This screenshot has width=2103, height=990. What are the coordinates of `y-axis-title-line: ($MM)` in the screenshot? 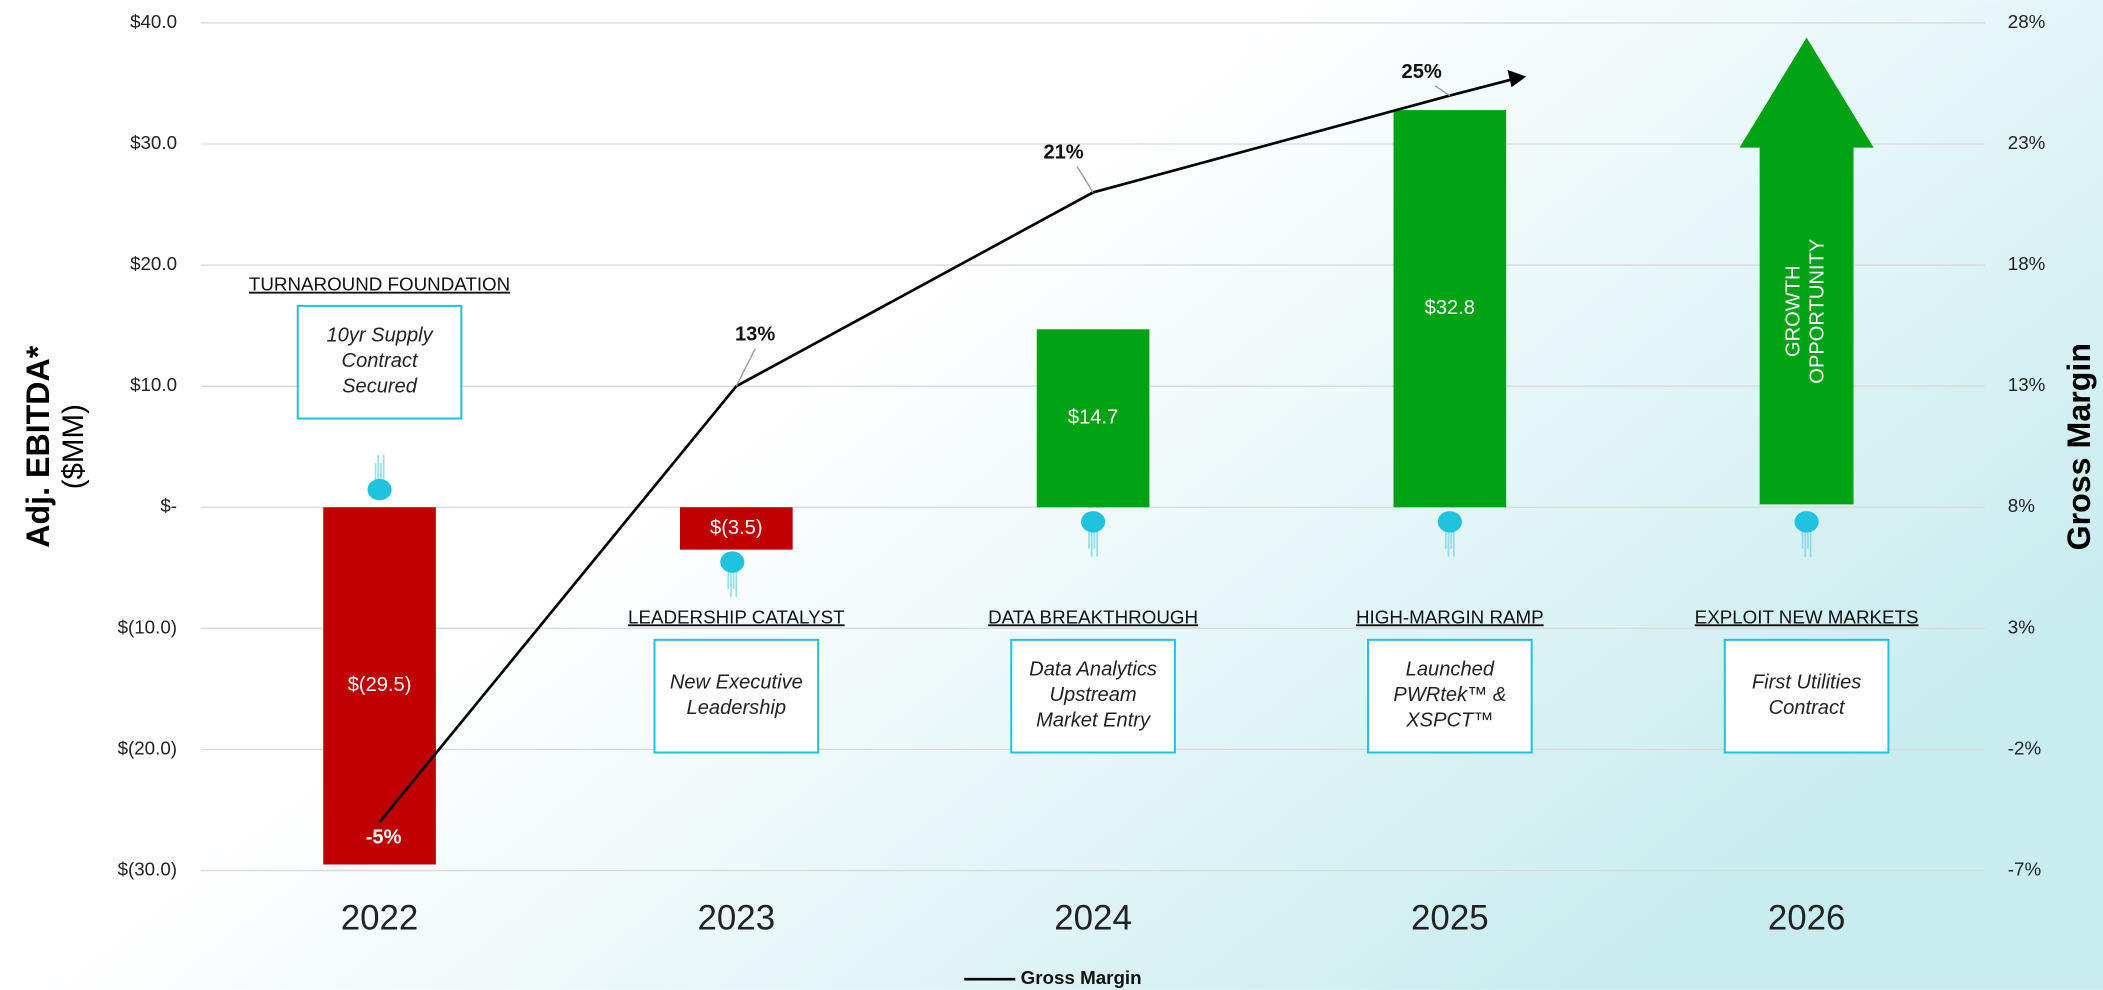 It's located at (73, 446).